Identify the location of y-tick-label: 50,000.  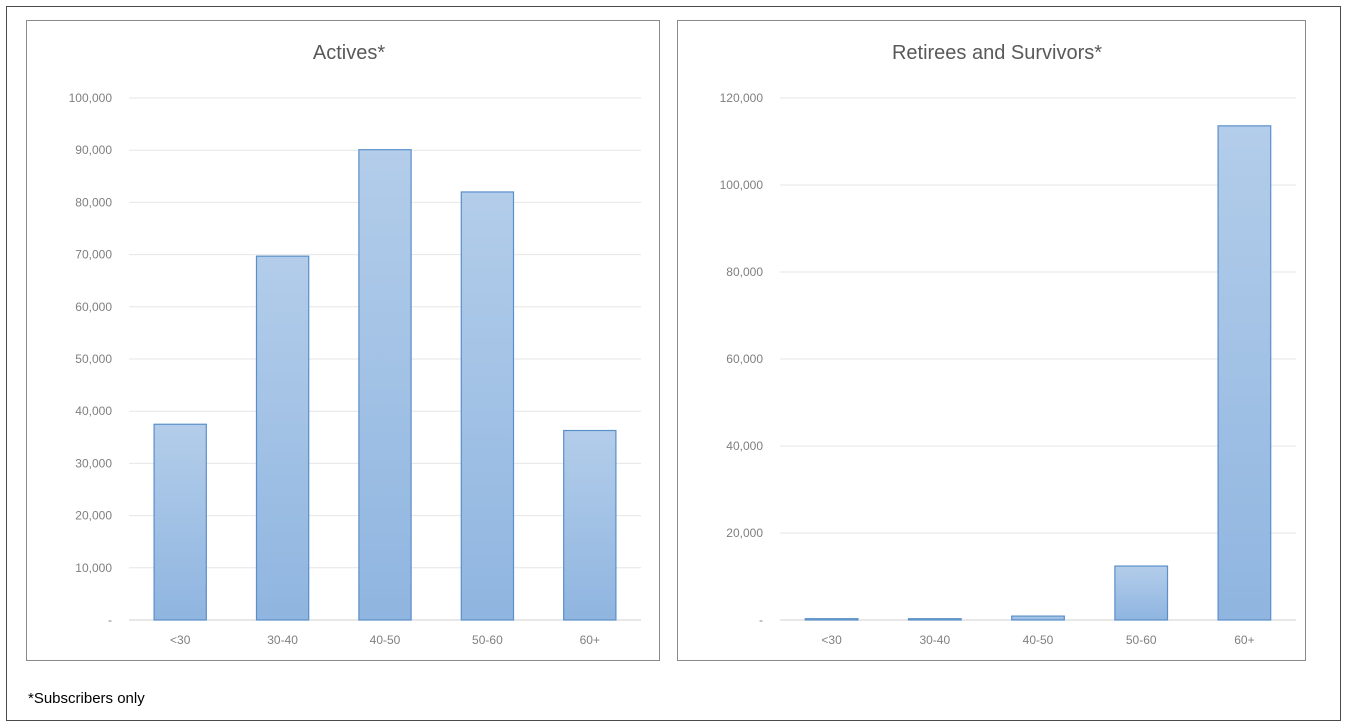
(93, 359).